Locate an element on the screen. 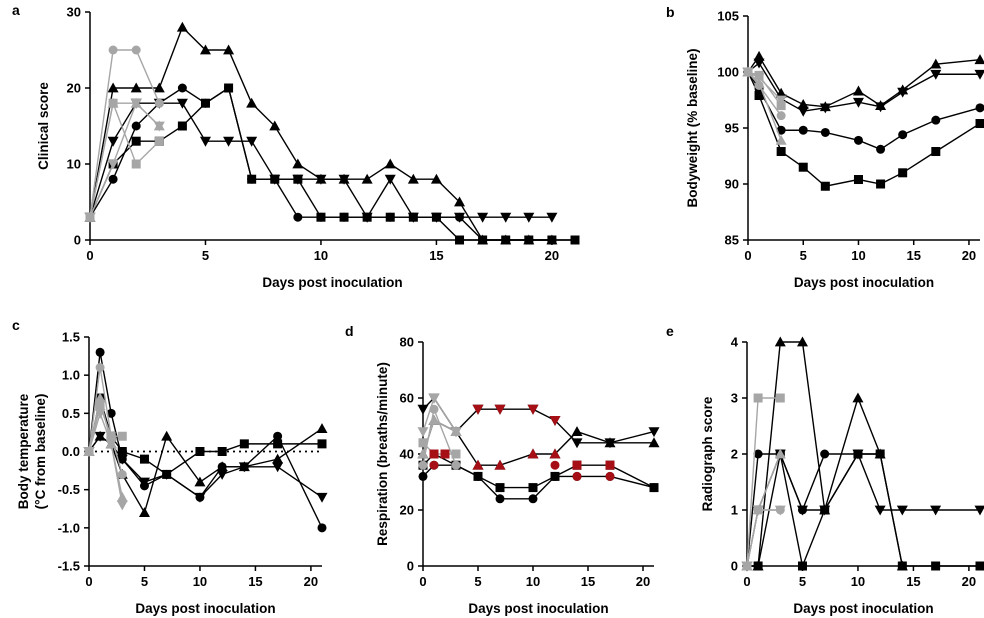 The image size is (984, 618). series-black-triangle-down is located at coordinates (538, 421).